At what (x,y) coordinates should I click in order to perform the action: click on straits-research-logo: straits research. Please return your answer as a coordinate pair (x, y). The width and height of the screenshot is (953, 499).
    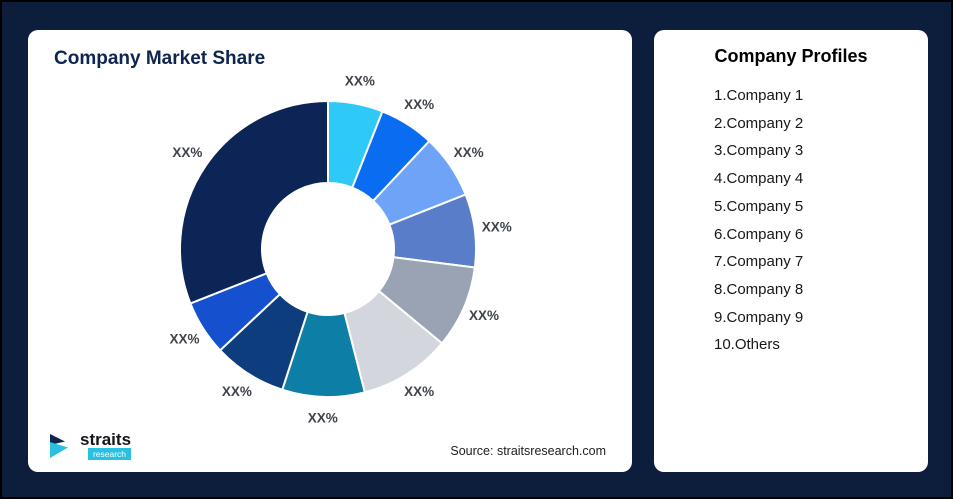
    Looking at the image, I should click on (90, 445).